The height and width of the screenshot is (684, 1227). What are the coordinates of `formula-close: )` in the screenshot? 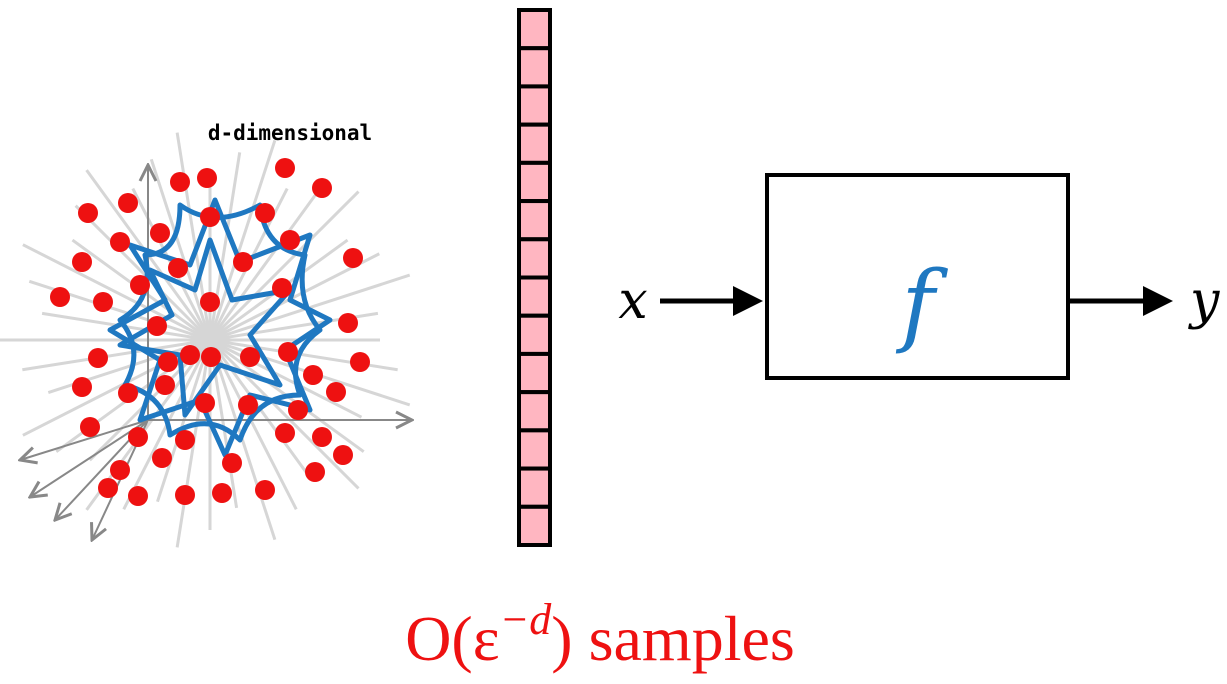 It's located at (561, 638).